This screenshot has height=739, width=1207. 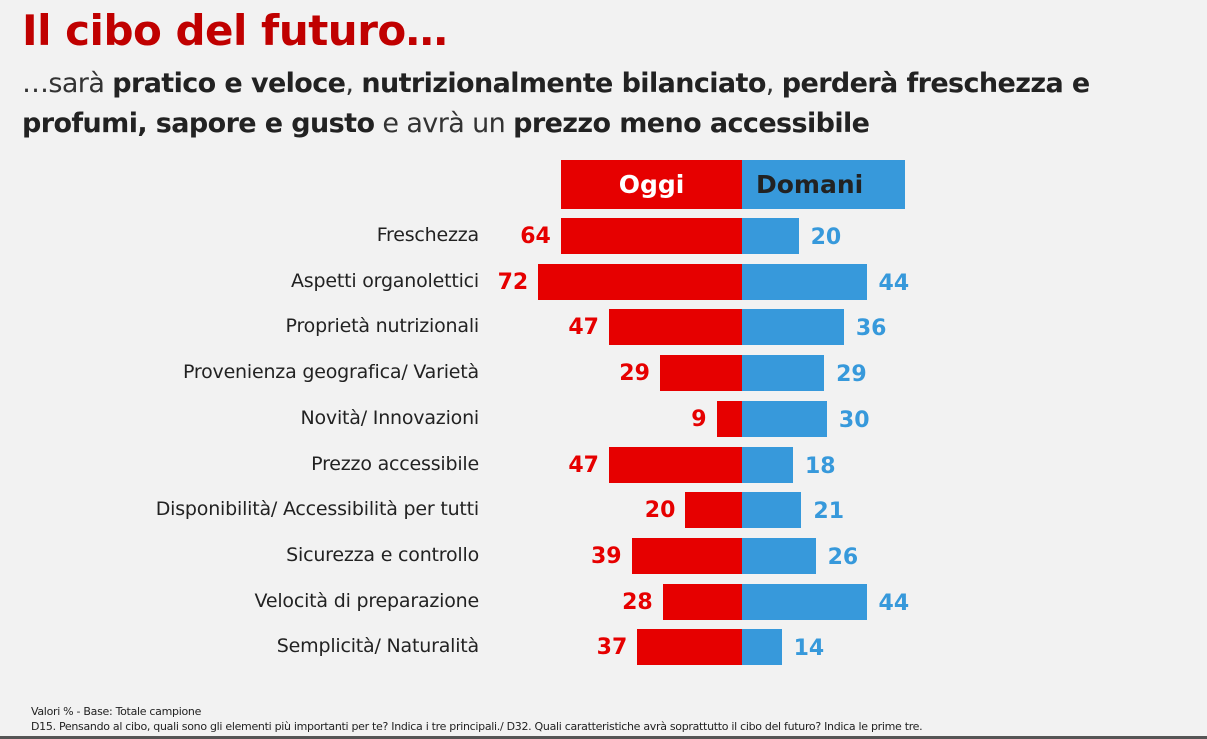 What do you see at coordinates (427, 235) in the screenshot?
I see `category-label: Freschezza` at bounding box center [427, 235].